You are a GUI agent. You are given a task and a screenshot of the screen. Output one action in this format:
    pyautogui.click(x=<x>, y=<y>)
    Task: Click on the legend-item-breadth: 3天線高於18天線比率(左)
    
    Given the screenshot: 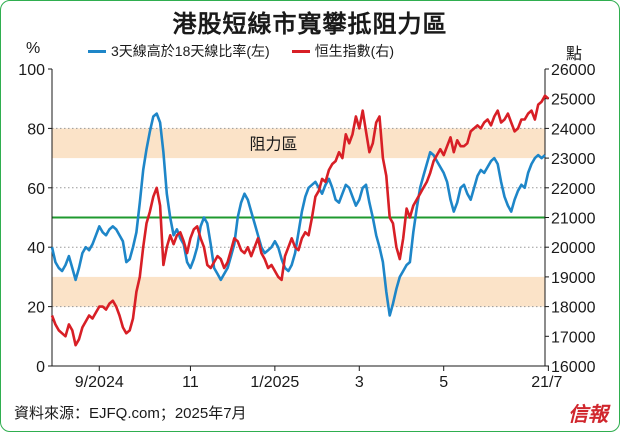 What is the action you would take?
    pyautogui.click(x=179, y=51)
    